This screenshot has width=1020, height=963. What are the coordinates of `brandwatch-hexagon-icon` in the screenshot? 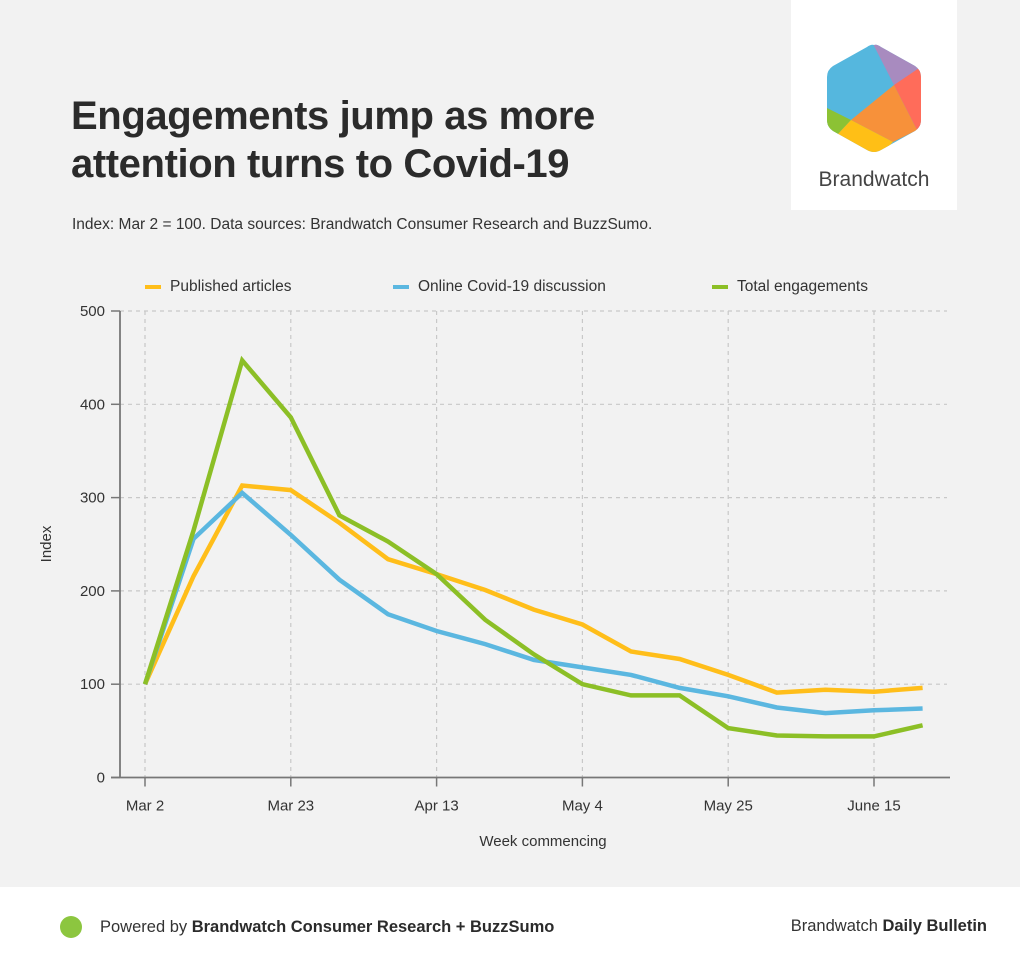 It's located at (874, 98).